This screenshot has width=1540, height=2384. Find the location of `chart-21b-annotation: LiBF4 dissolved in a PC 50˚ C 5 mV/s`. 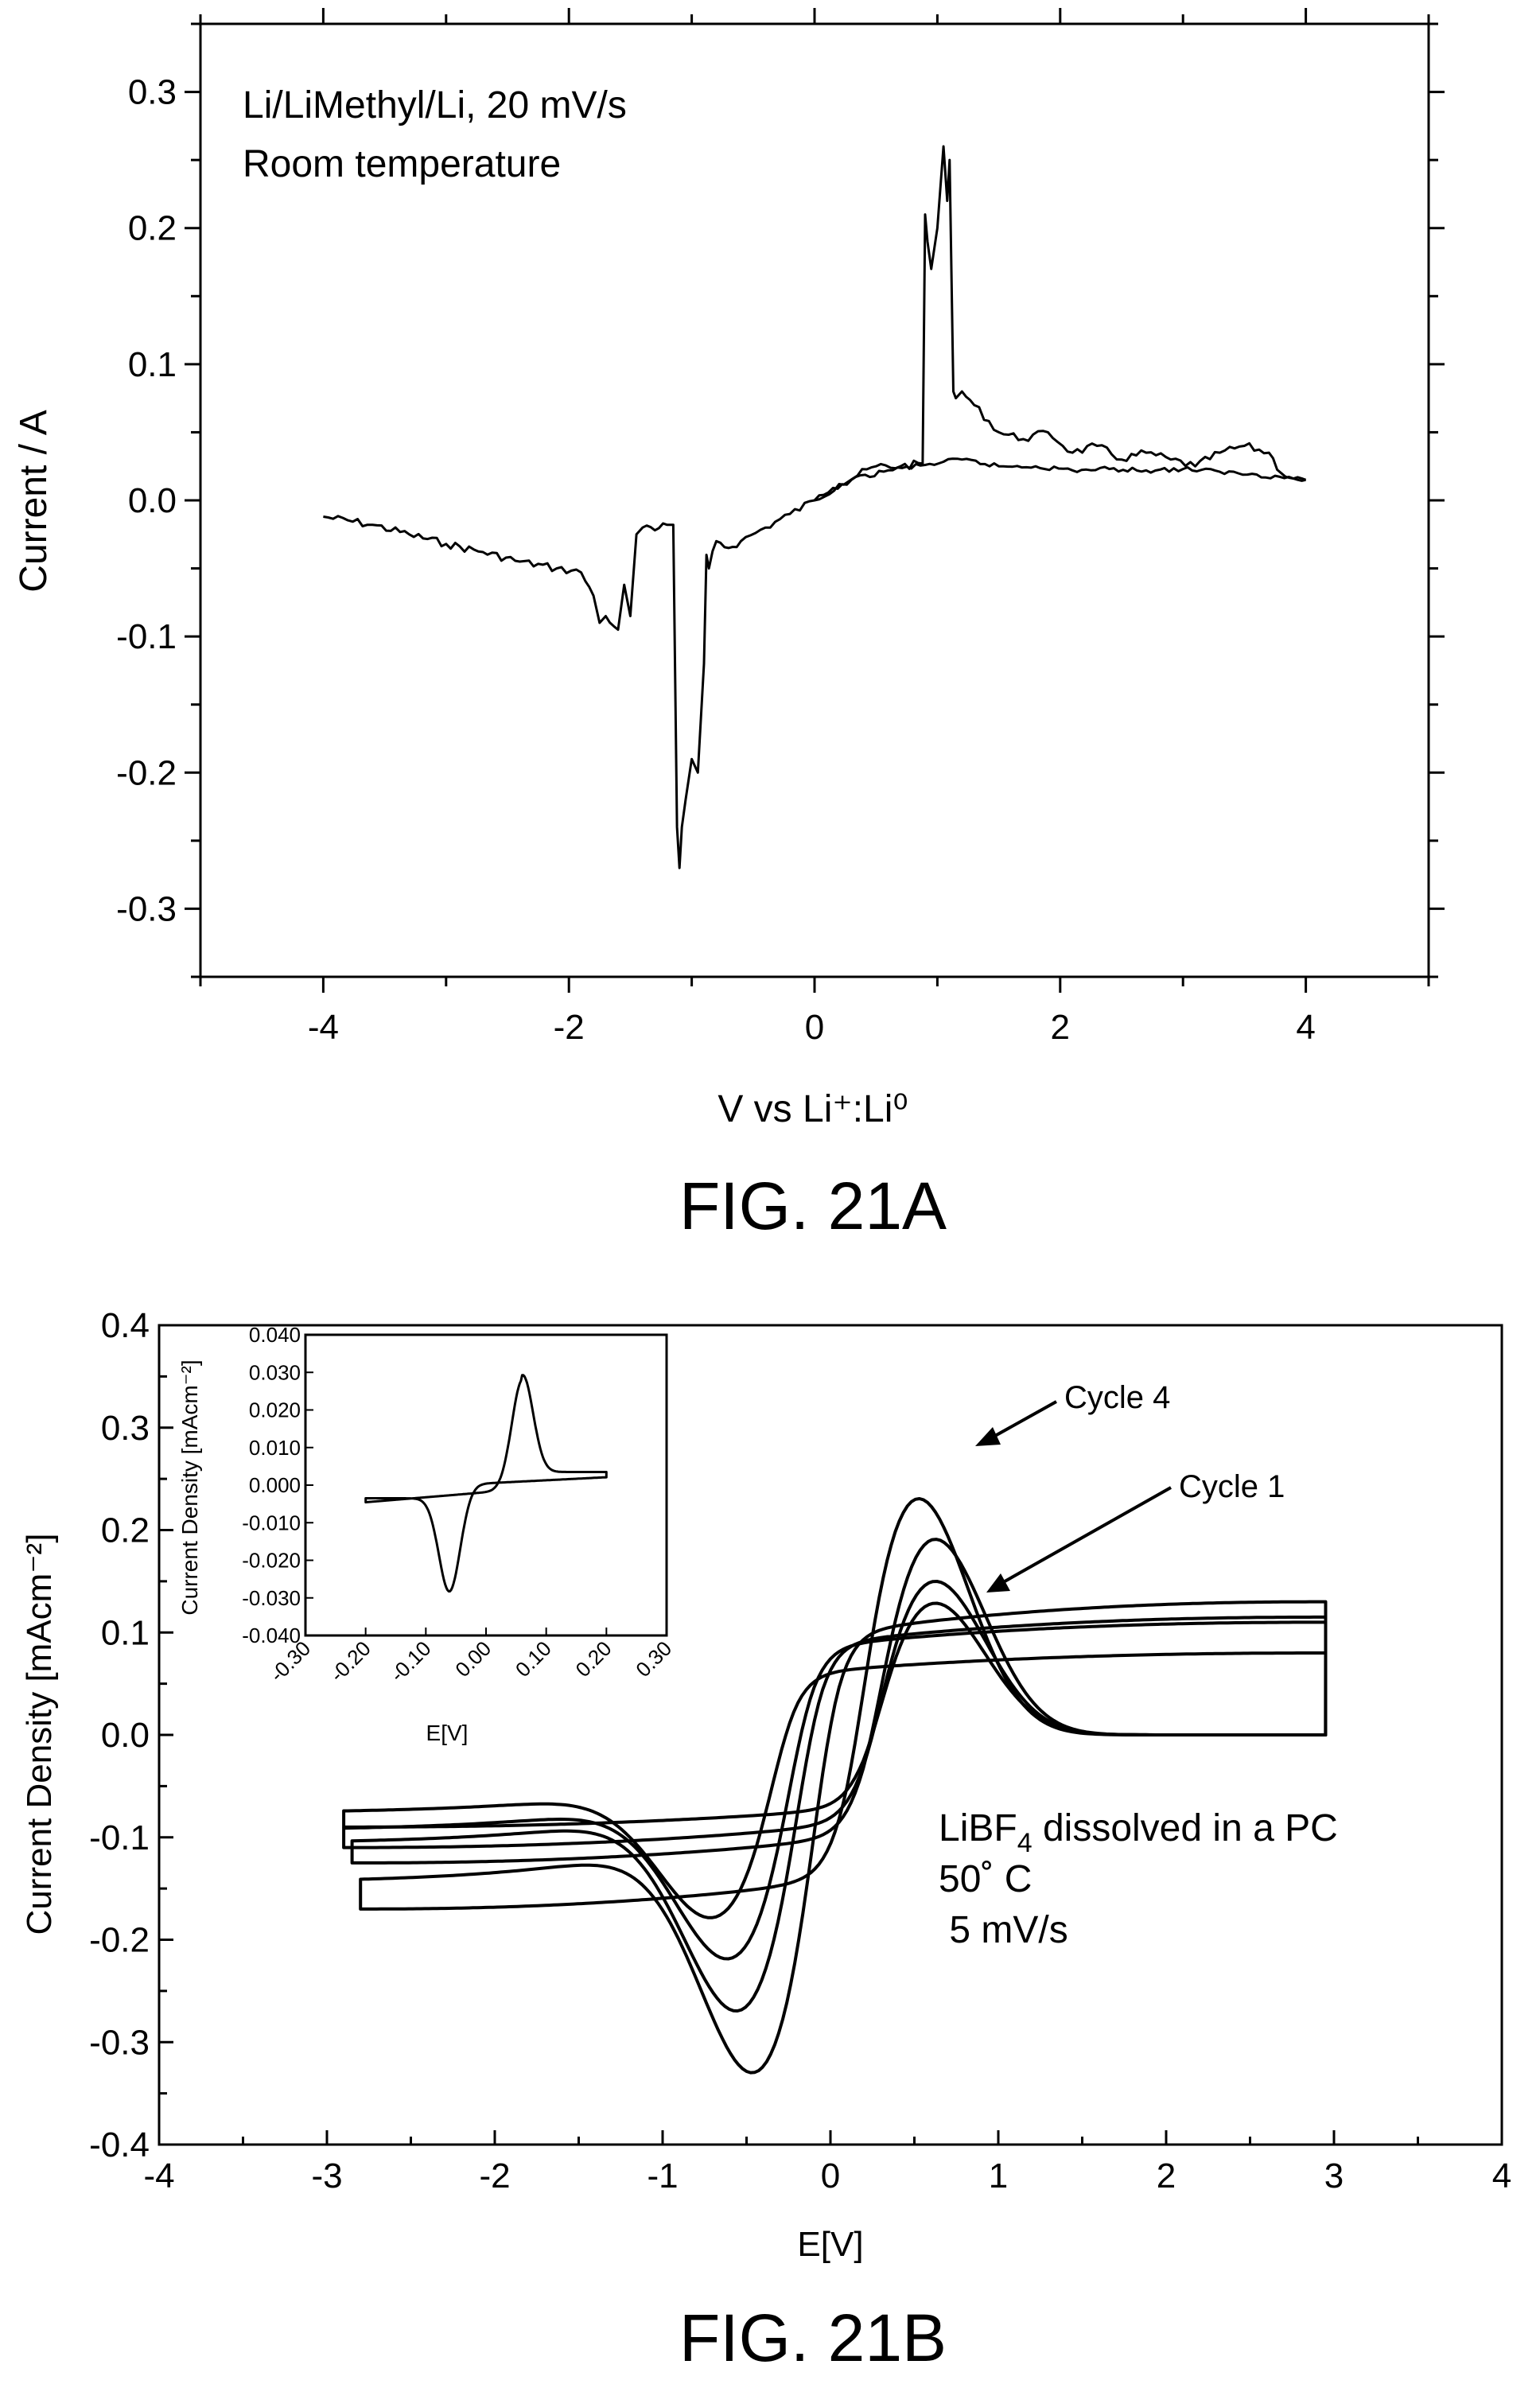

chart-21b-annotation: LiBF4 dissolved in a PC 50˚ C 5 mV/s is located at coordinates (1138, 1879).